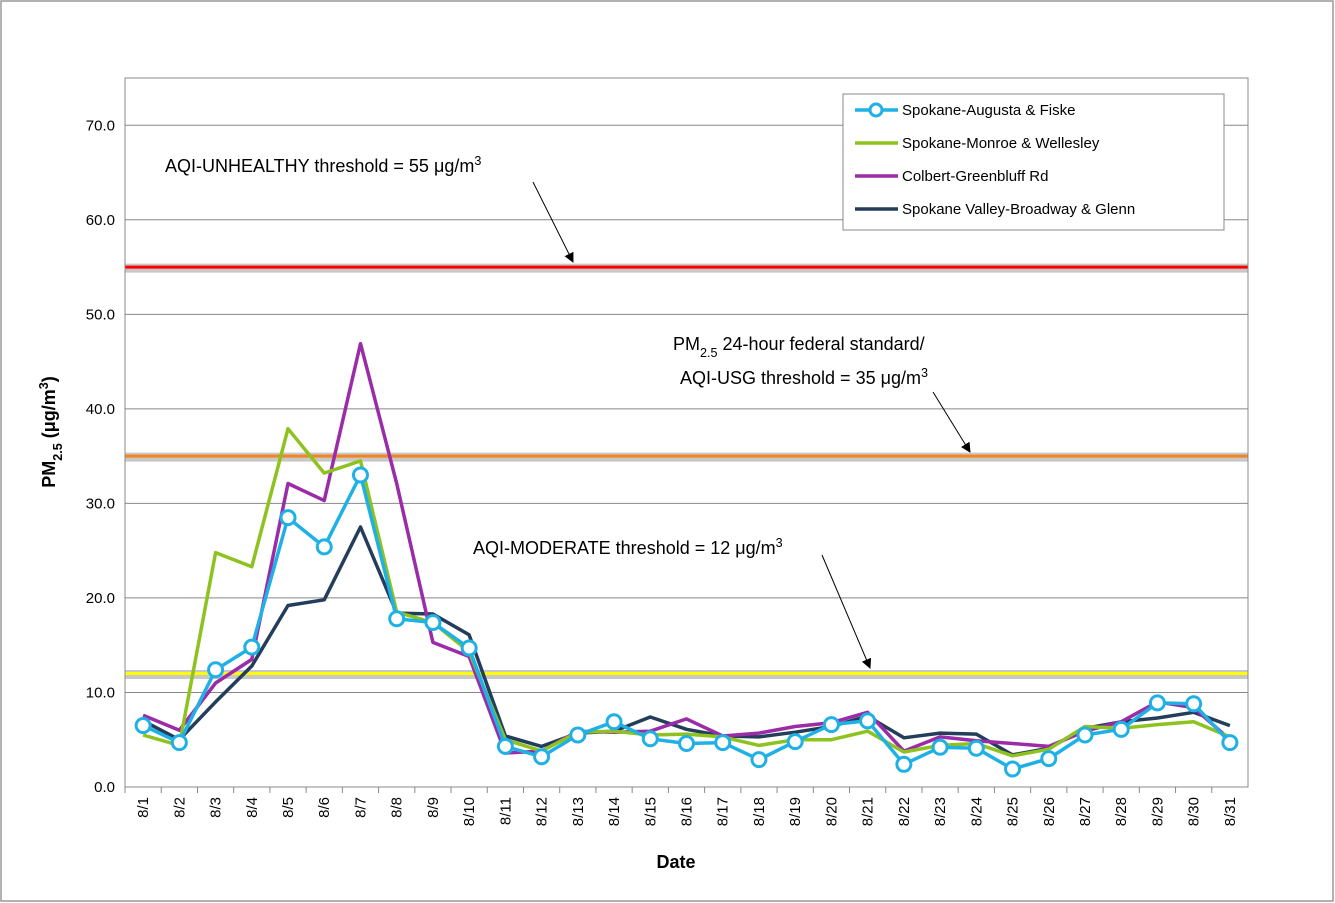 The width and height of the screenshot is (1335, 903). I want to click on y-tick-label: 40.0, so click(100, 409).